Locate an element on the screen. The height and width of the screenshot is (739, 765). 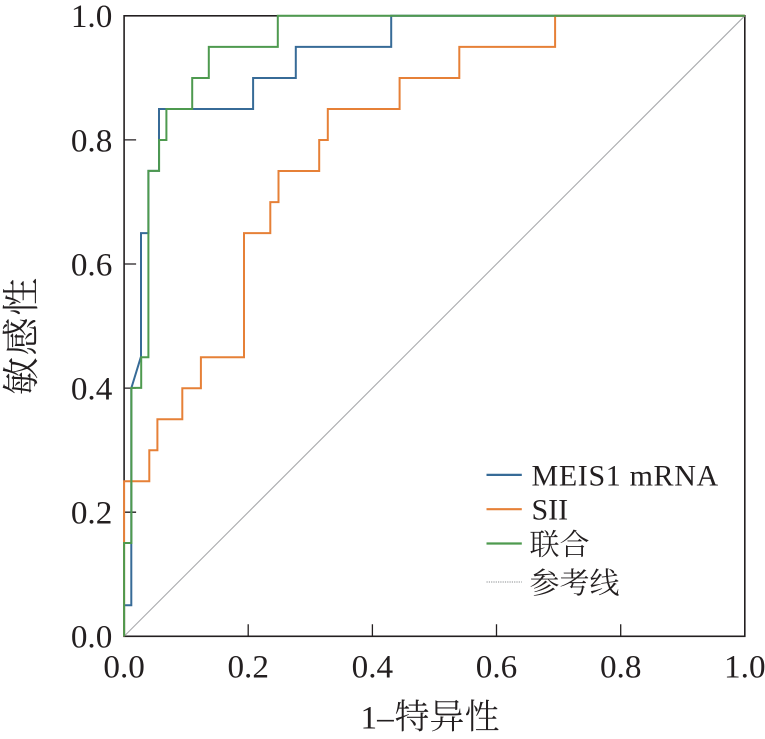
svg-text: MEIS1 mRNA is located at coordinates (625, 475).